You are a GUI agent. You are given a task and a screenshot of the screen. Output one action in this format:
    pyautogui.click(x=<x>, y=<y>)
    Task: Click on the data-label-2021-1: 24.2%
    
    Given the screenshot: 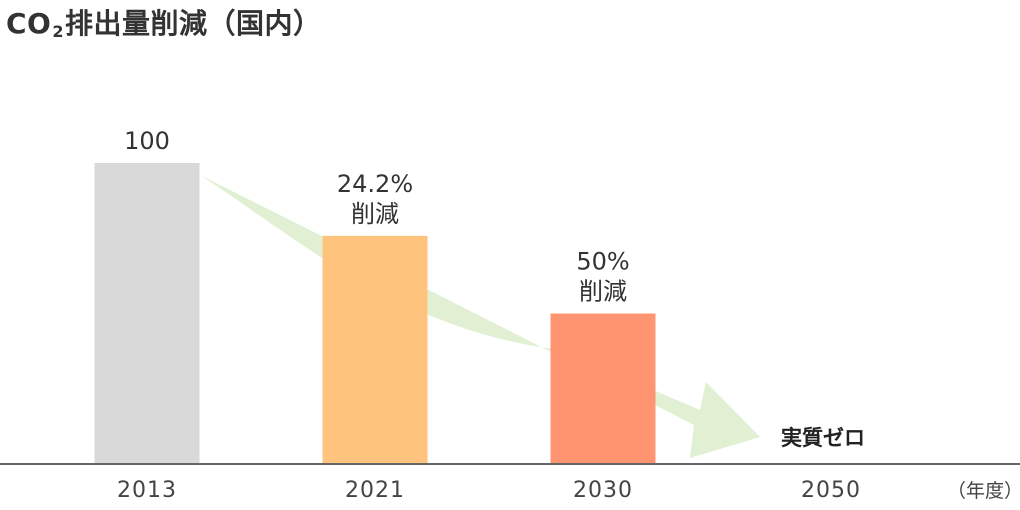 What is the action you would take?
    pyautogui.click(x=375, y=184)
    